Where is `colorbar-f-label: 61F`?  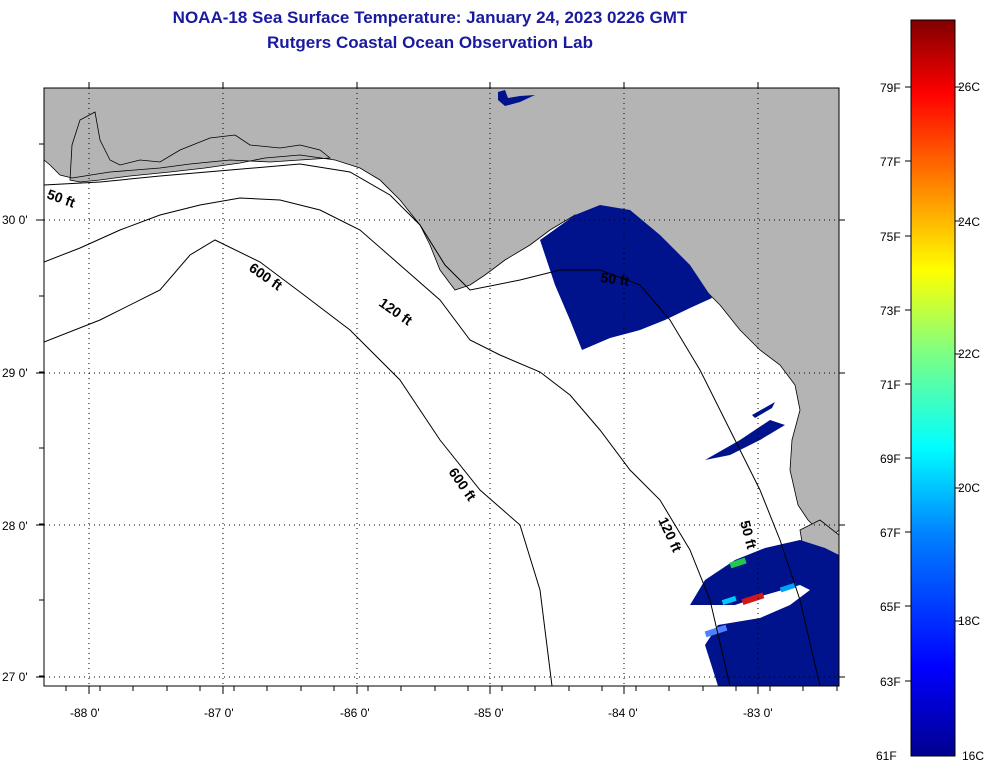 colorbar-f-label: 61F is located at coordinates (886, 756).